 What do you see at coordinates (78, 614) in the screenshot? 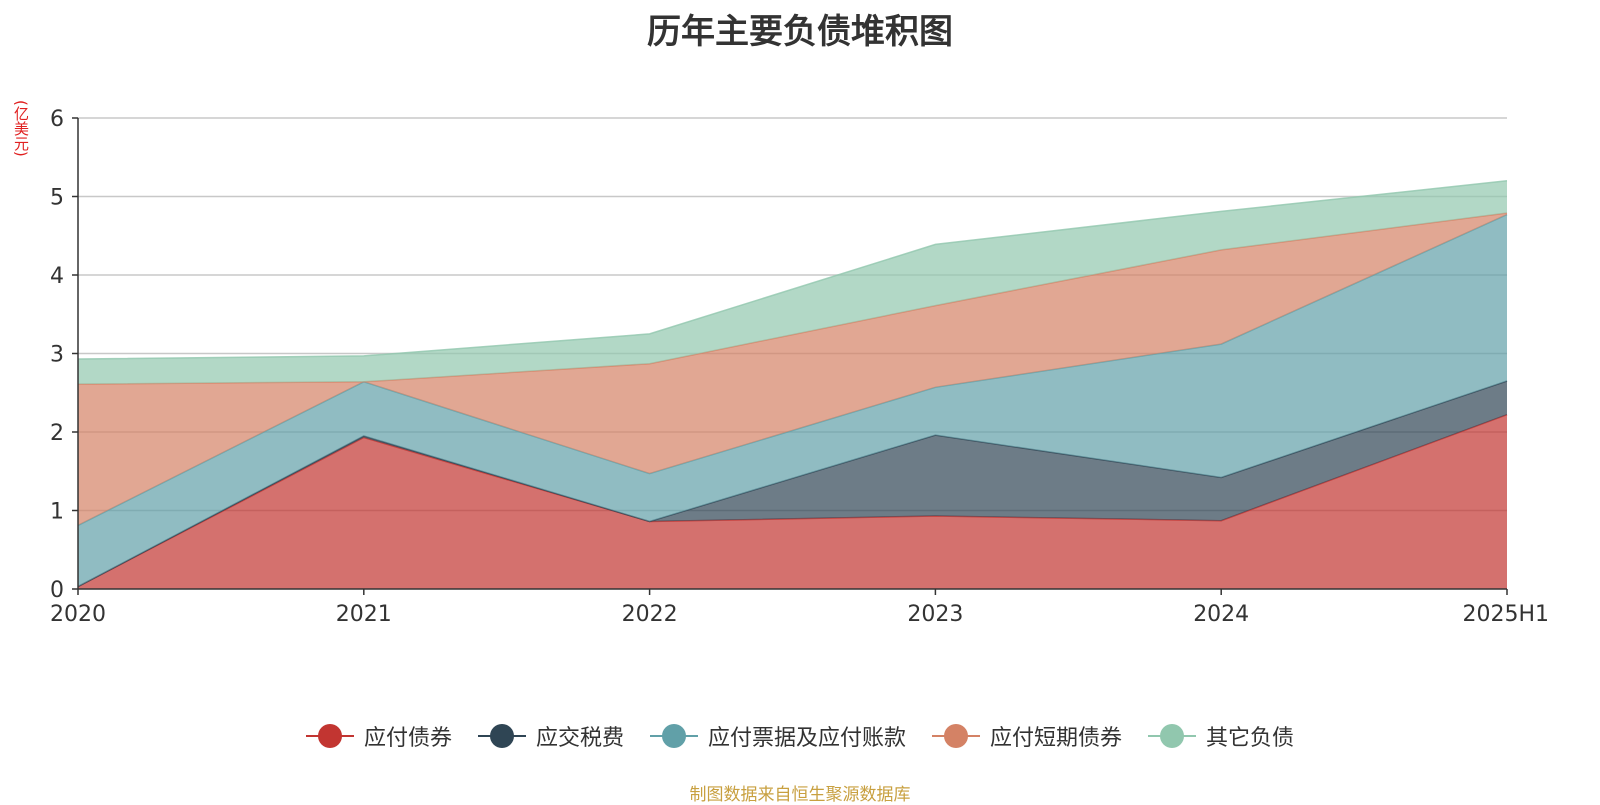
I see `x-tick-label: 2020` at bounding box center [78, 614].